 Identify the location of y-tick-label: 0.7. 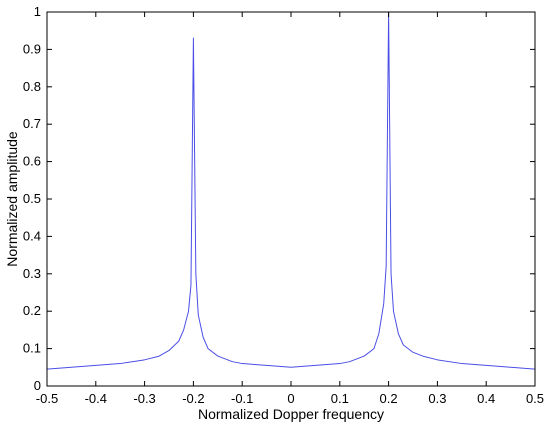
(32, 123).